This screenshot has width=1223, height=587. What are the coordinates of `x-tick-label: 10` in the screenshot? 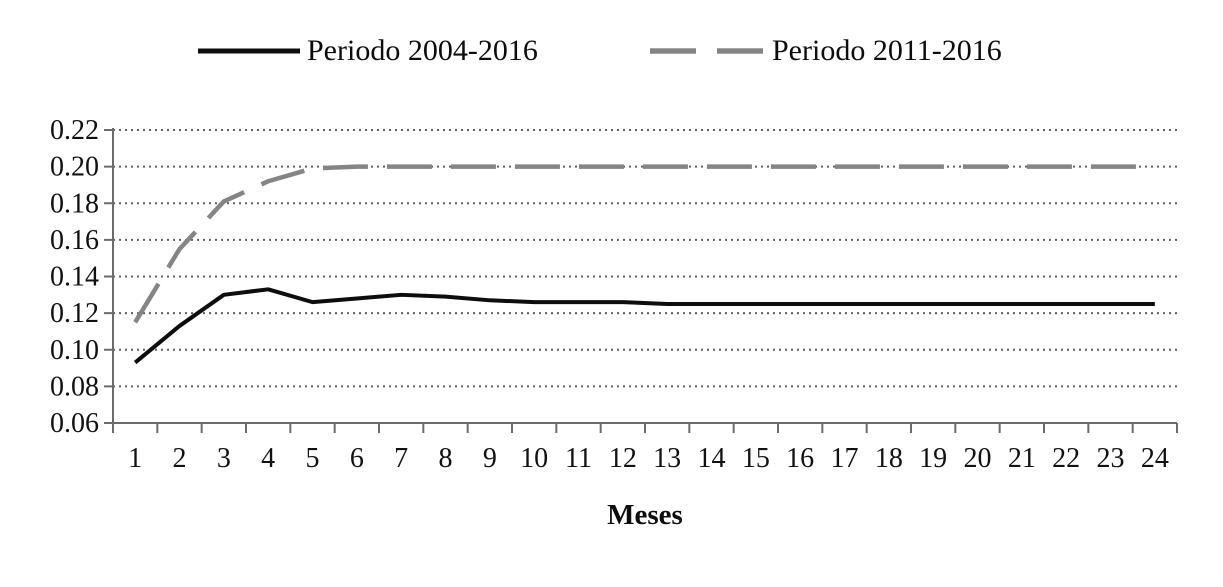 It's located at (534, 458).